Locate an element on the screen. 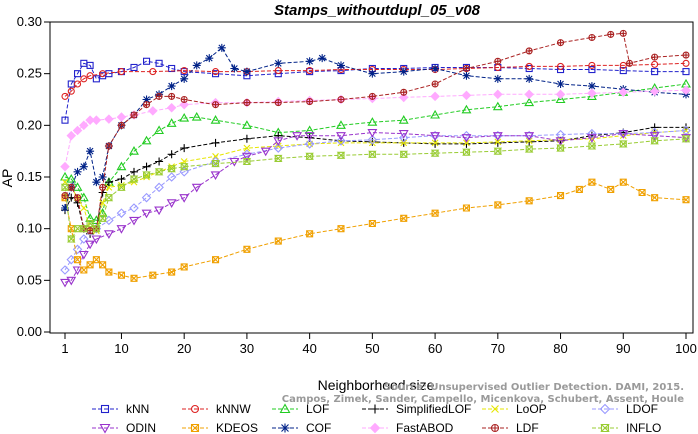 This screenshot has width=698, height=434. legend-item-fastabod: FastABOD is located at coordinates (408, 427).